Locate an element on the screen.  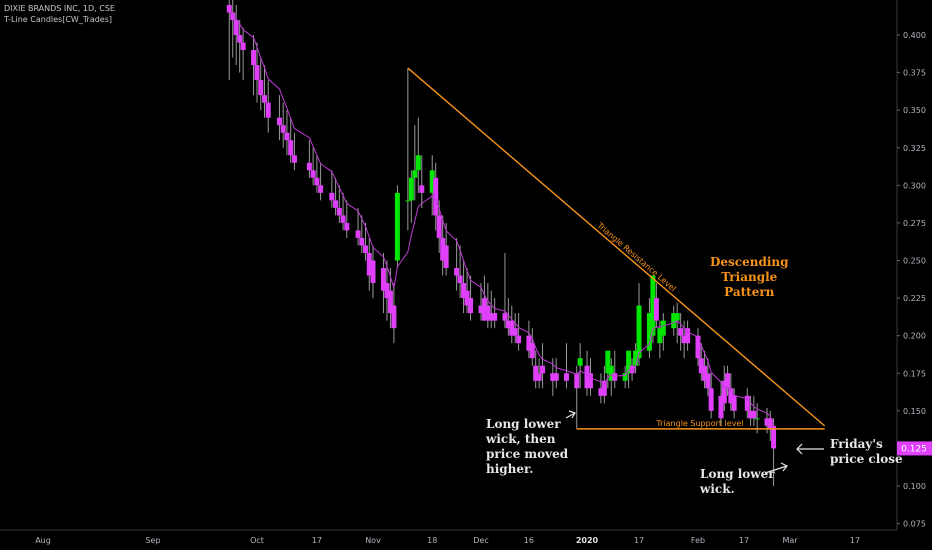
indicator-title: T-Line Candles[CW_Trades] is located at coordinates (58, 19).